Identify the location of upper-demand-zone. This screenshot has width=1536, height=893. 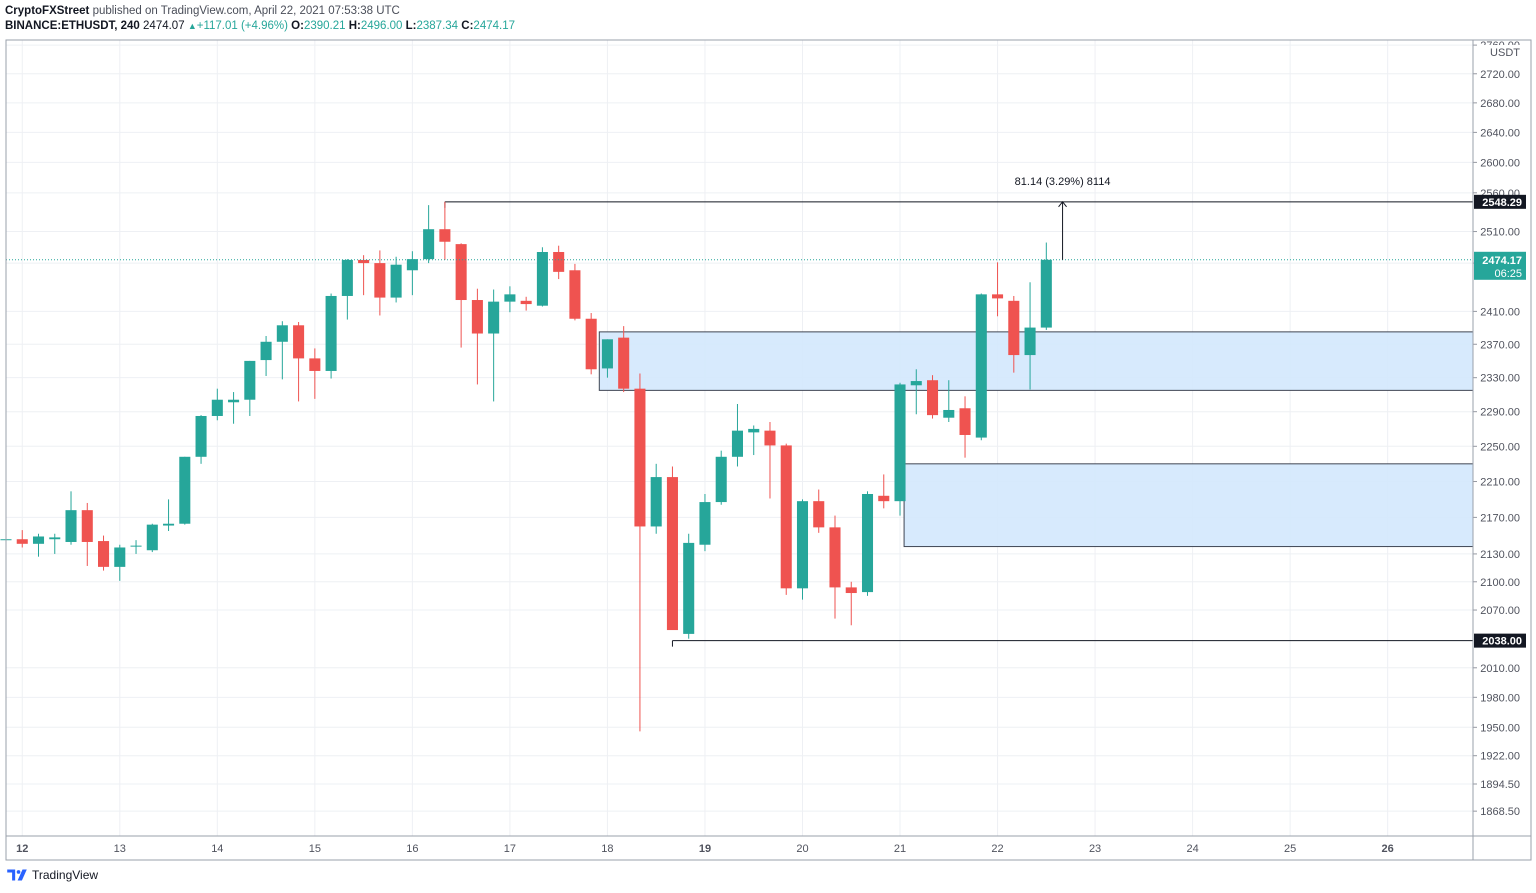
(1036, 361).